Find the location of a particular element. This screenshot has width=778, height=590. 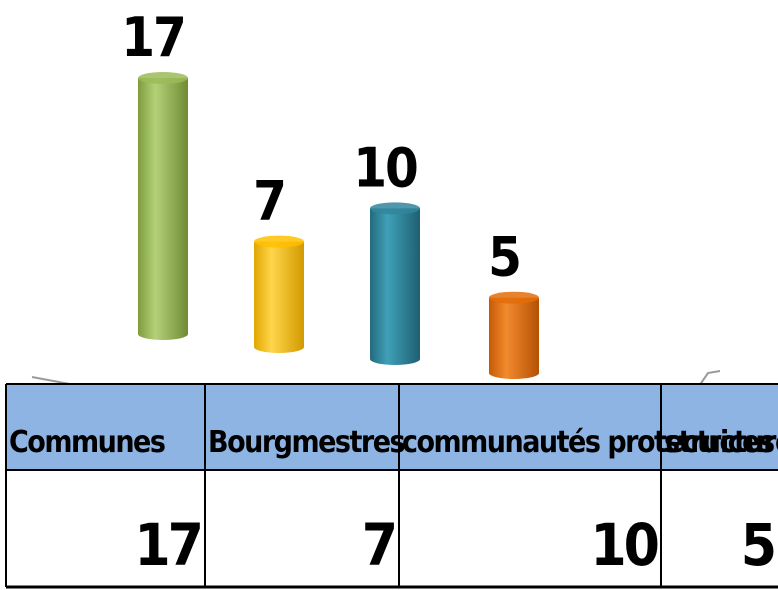

table-header-communes: Communes is located at coordinates (87, 442).